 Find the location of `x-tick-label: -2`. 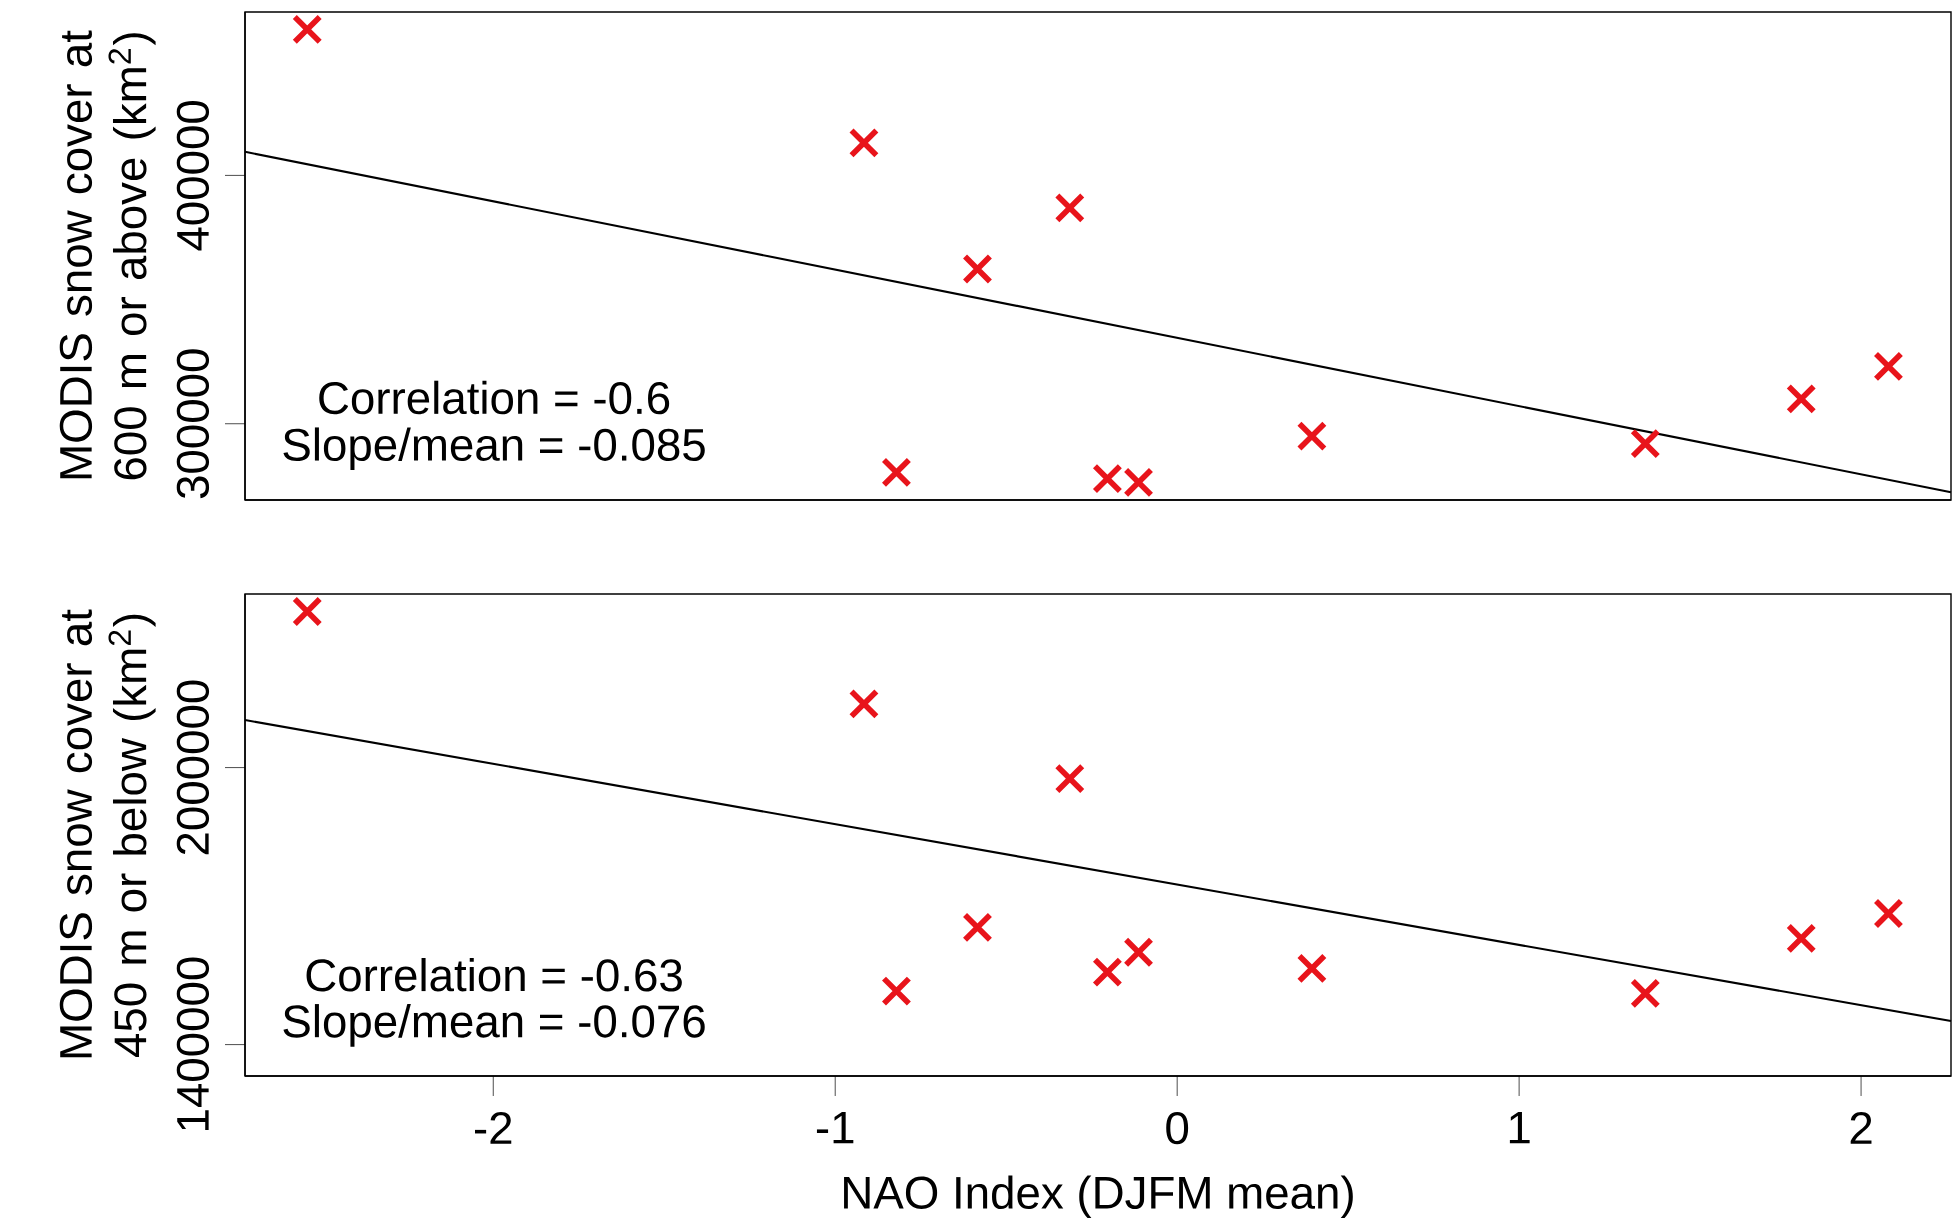

x-tick-label: -2 is located at coordinates (493, 1127).